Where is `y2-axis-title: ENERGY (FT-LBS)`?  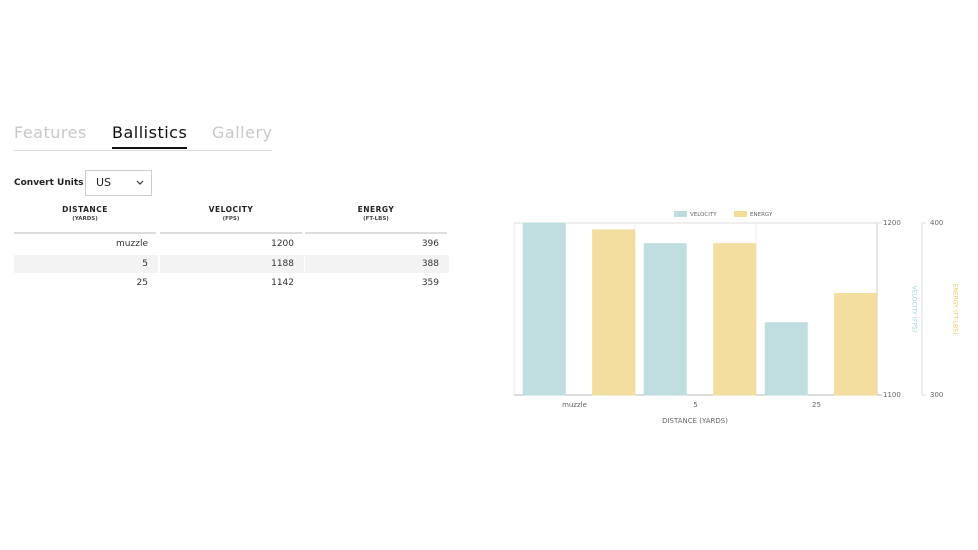
y2-axis-title: ENERGY (FT-LBS) is located at coordinates (955, 309).